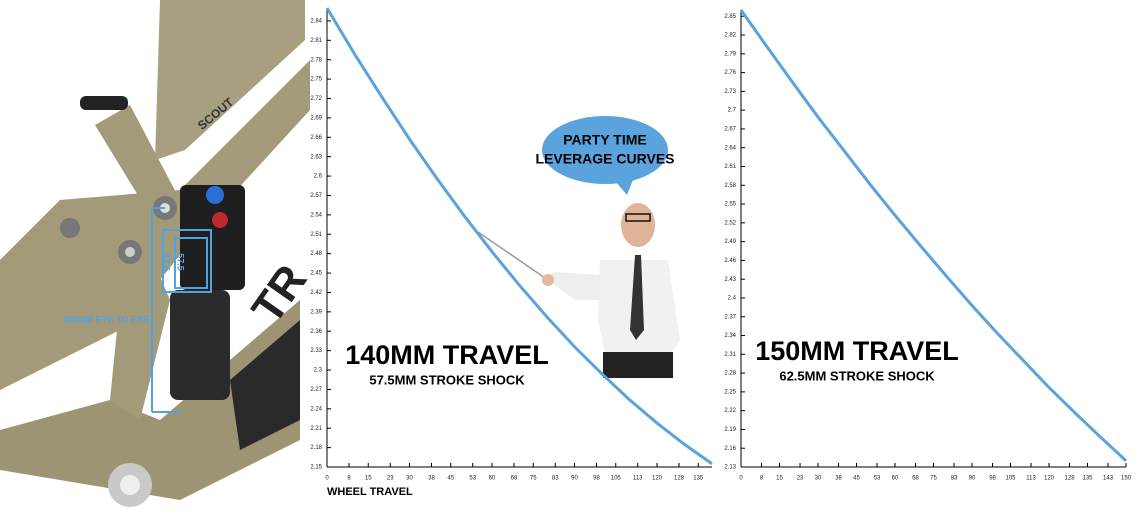 The width and height of the screenshot is (1140, 527). I want to click on y-tick-label: 2.25, so click(730, 392).